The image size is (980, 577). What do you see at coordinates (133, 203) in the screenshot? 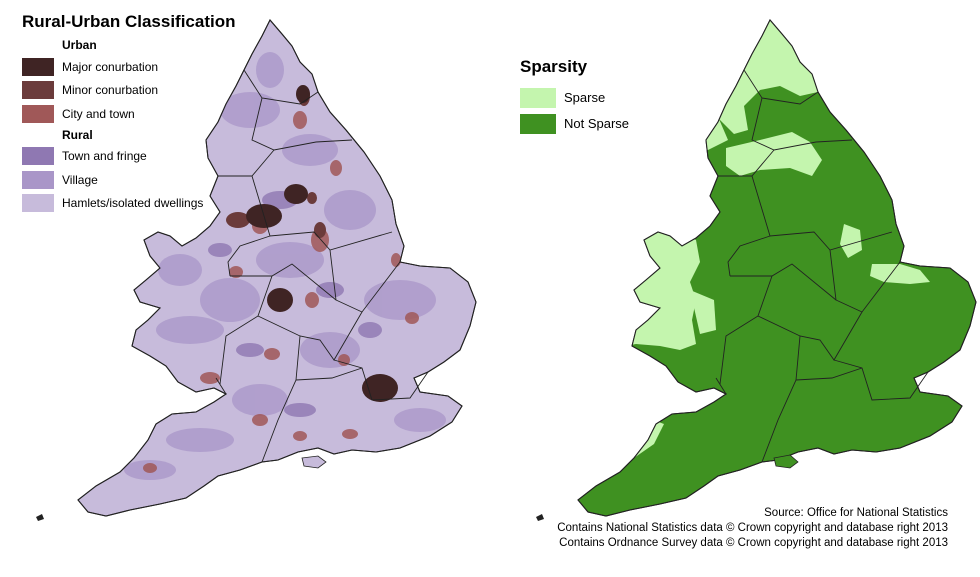
I see `legend-label: Hamlets/isolated dwellings` at bounding box center [133, 203].